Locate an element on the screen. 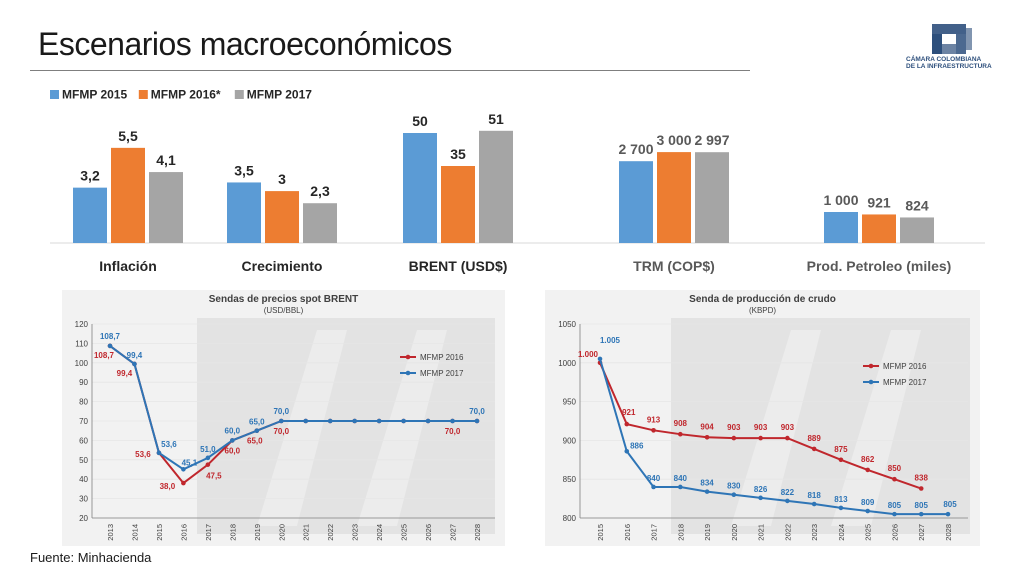  x-tick-label: 2020 is located at coordinates (734, 532).